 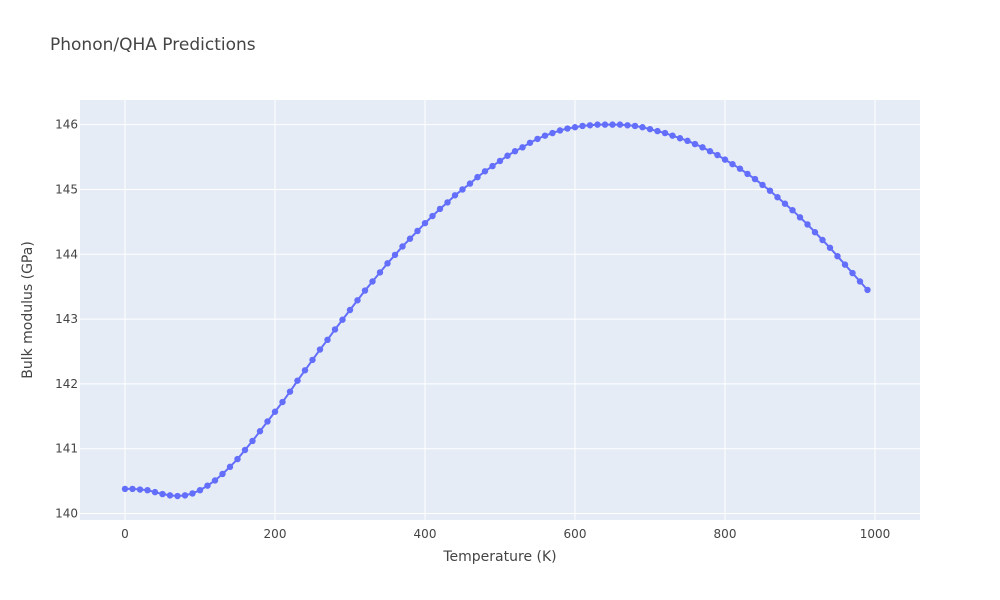 What do you see at coordinates (66, 254) in the screenshot?
I see `y-tick-label: 144` at bounding box center [66, 254].